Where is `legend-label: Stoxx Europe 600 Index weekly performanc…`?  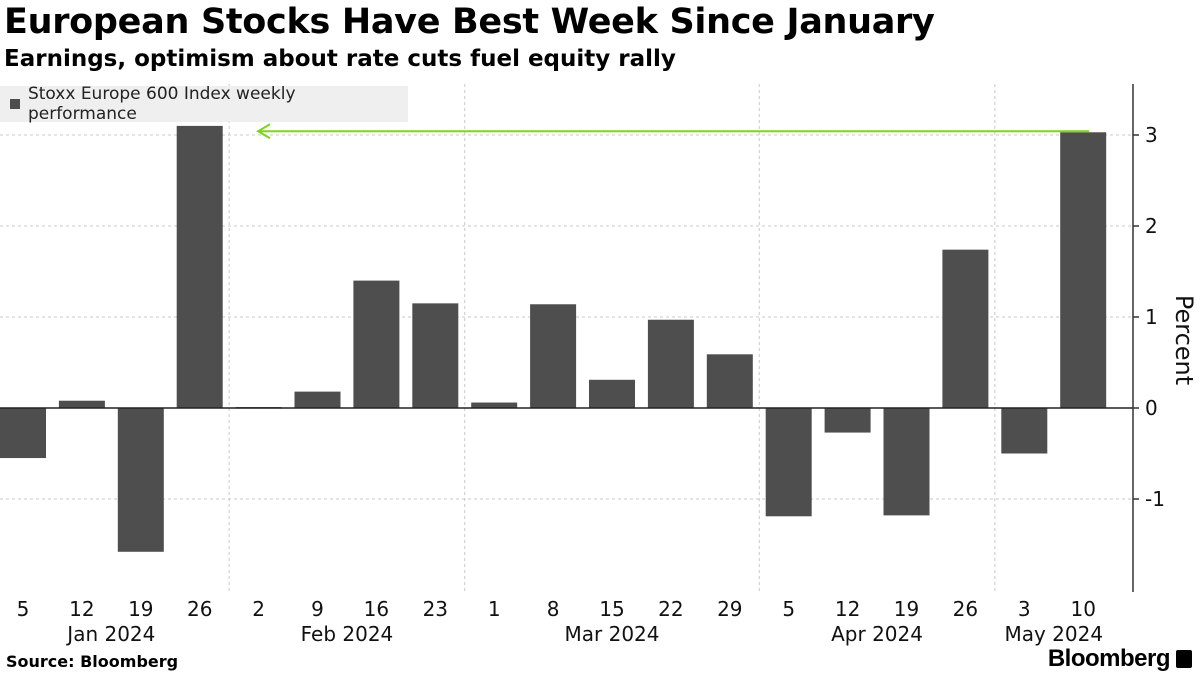 legend-label: Stoxx Europe 600 Index weekly performanc… is located at coordinates (161, 104).